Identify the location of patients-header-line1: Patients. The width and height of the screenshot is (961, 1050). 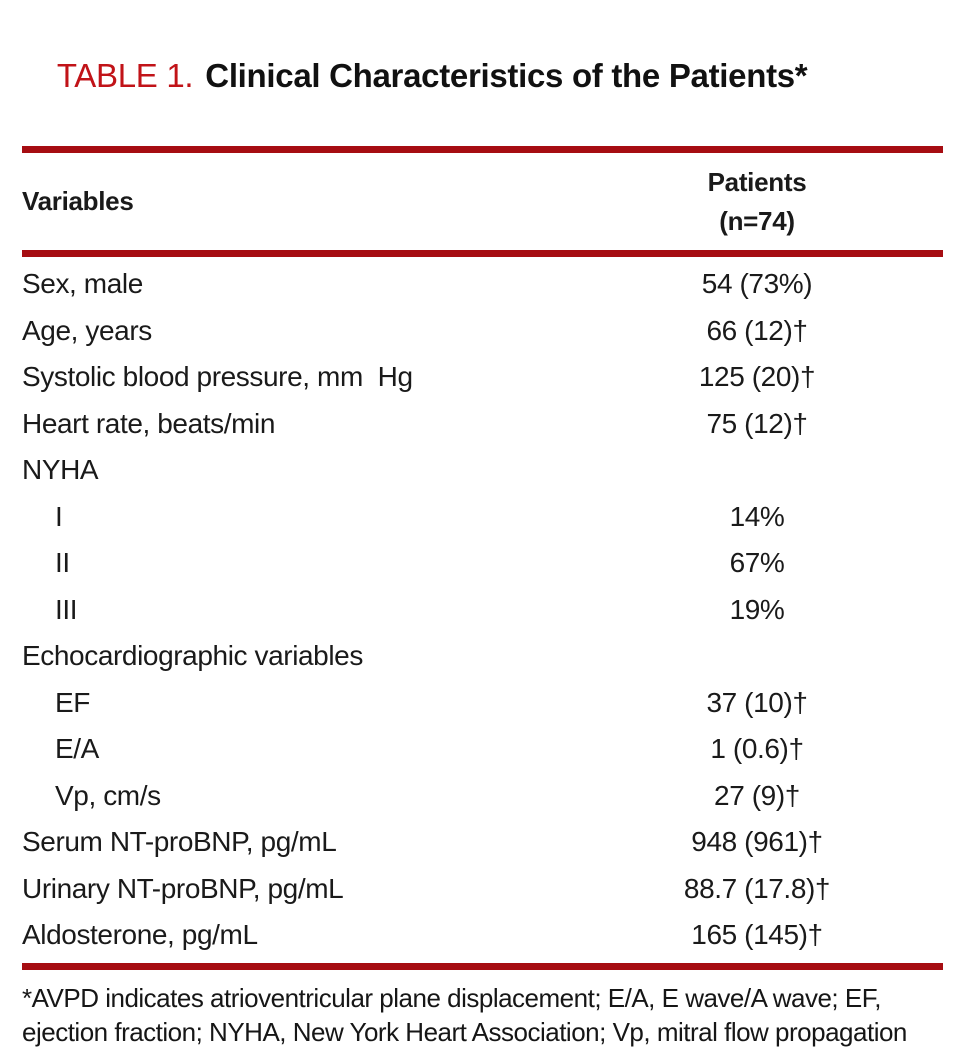
(757, 181).